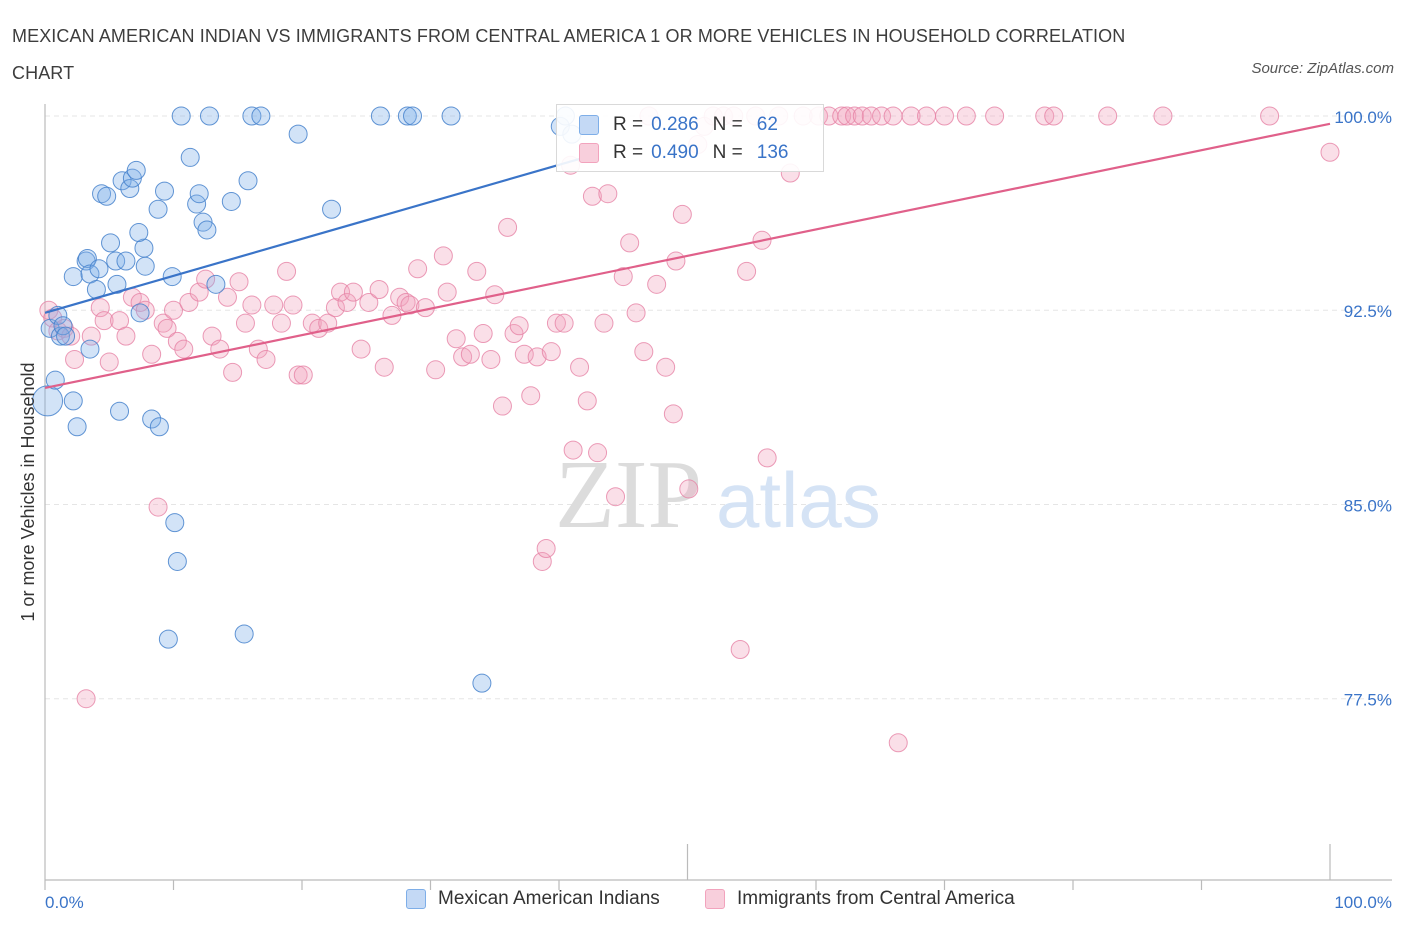 This screenshot has height=930, width=1406. What do you see at coordinates (315, 235) in the screenshot?
I see `trendline-mexican-american` at bounding box center [315, 235].